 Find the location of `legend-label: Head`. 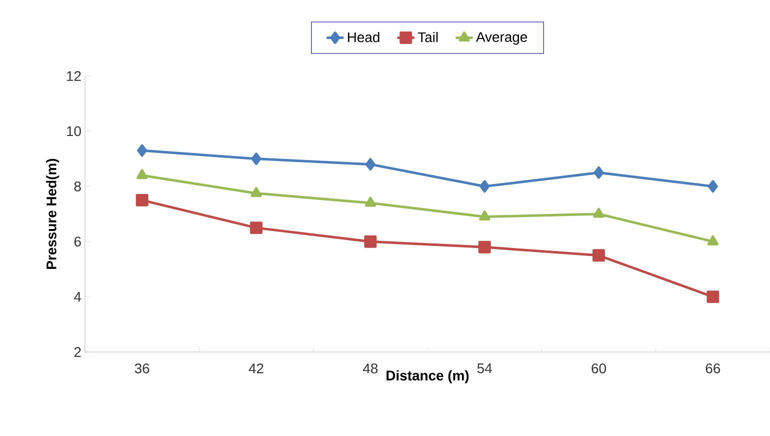

legend-label: Head is located at coordinates (364, 37).